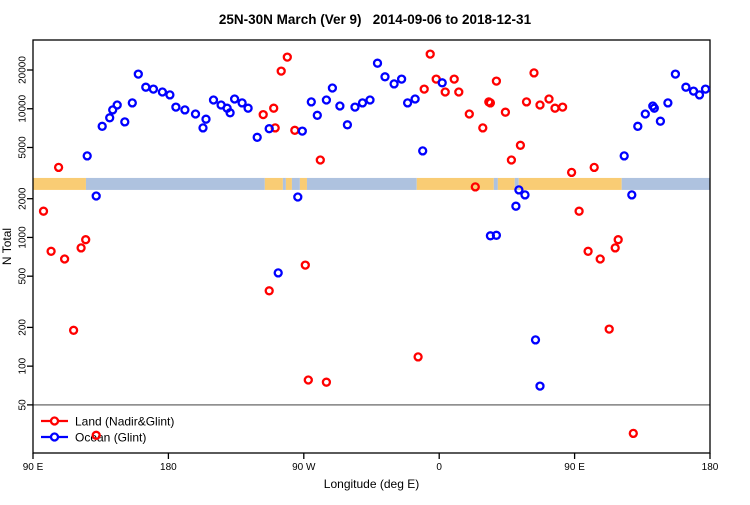 This screenshot has height=505, width=750. What do you see at coordinates (54, 437) in the screenshot?
I see `legend-ocean-marker-icon` at bounding box center [54, 437].